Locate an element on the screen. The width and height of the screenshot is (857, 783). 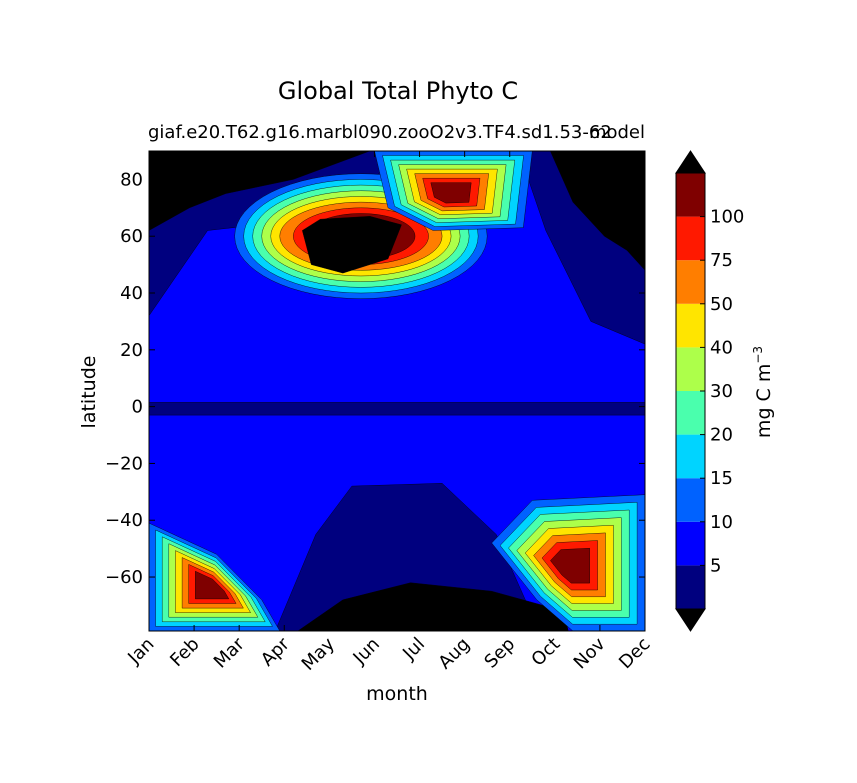
y-tick-label: 80 is located at coordinates (131, 179).